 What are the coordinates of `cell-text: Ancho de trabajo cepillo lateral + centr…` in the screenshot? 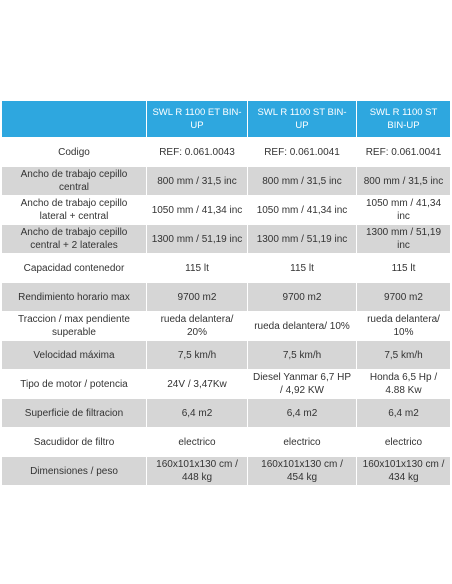 It's located at (74, 210).